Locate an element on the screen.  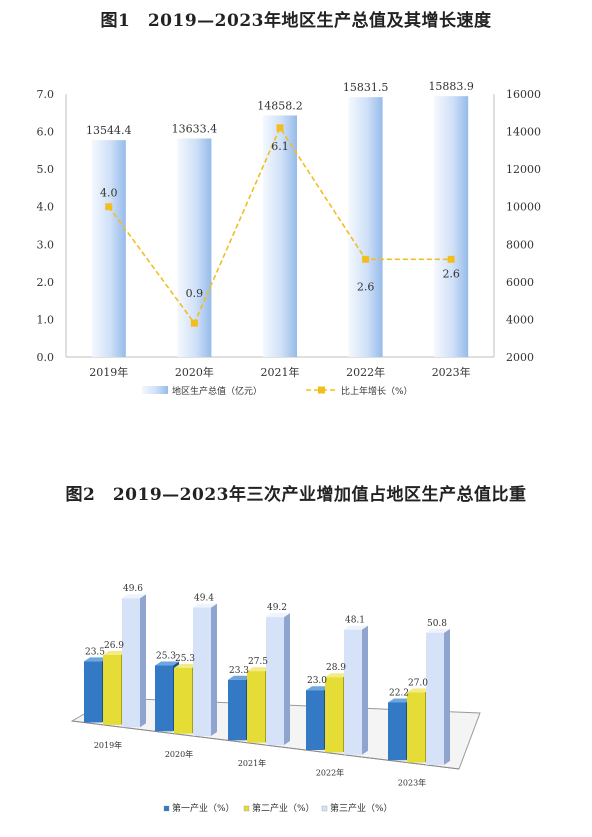
legend-label-secondary-bar: 第二产业（%） is located at coordinates (283, 808).